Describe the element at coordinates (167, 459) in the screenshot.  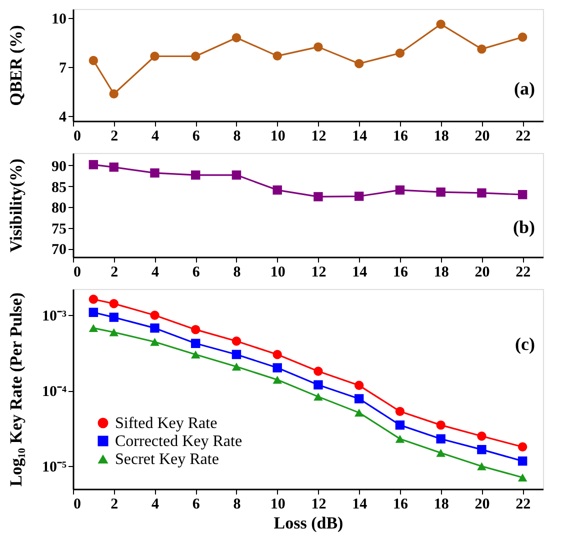
I see `legend-label: Secret Key Rate` at that location.